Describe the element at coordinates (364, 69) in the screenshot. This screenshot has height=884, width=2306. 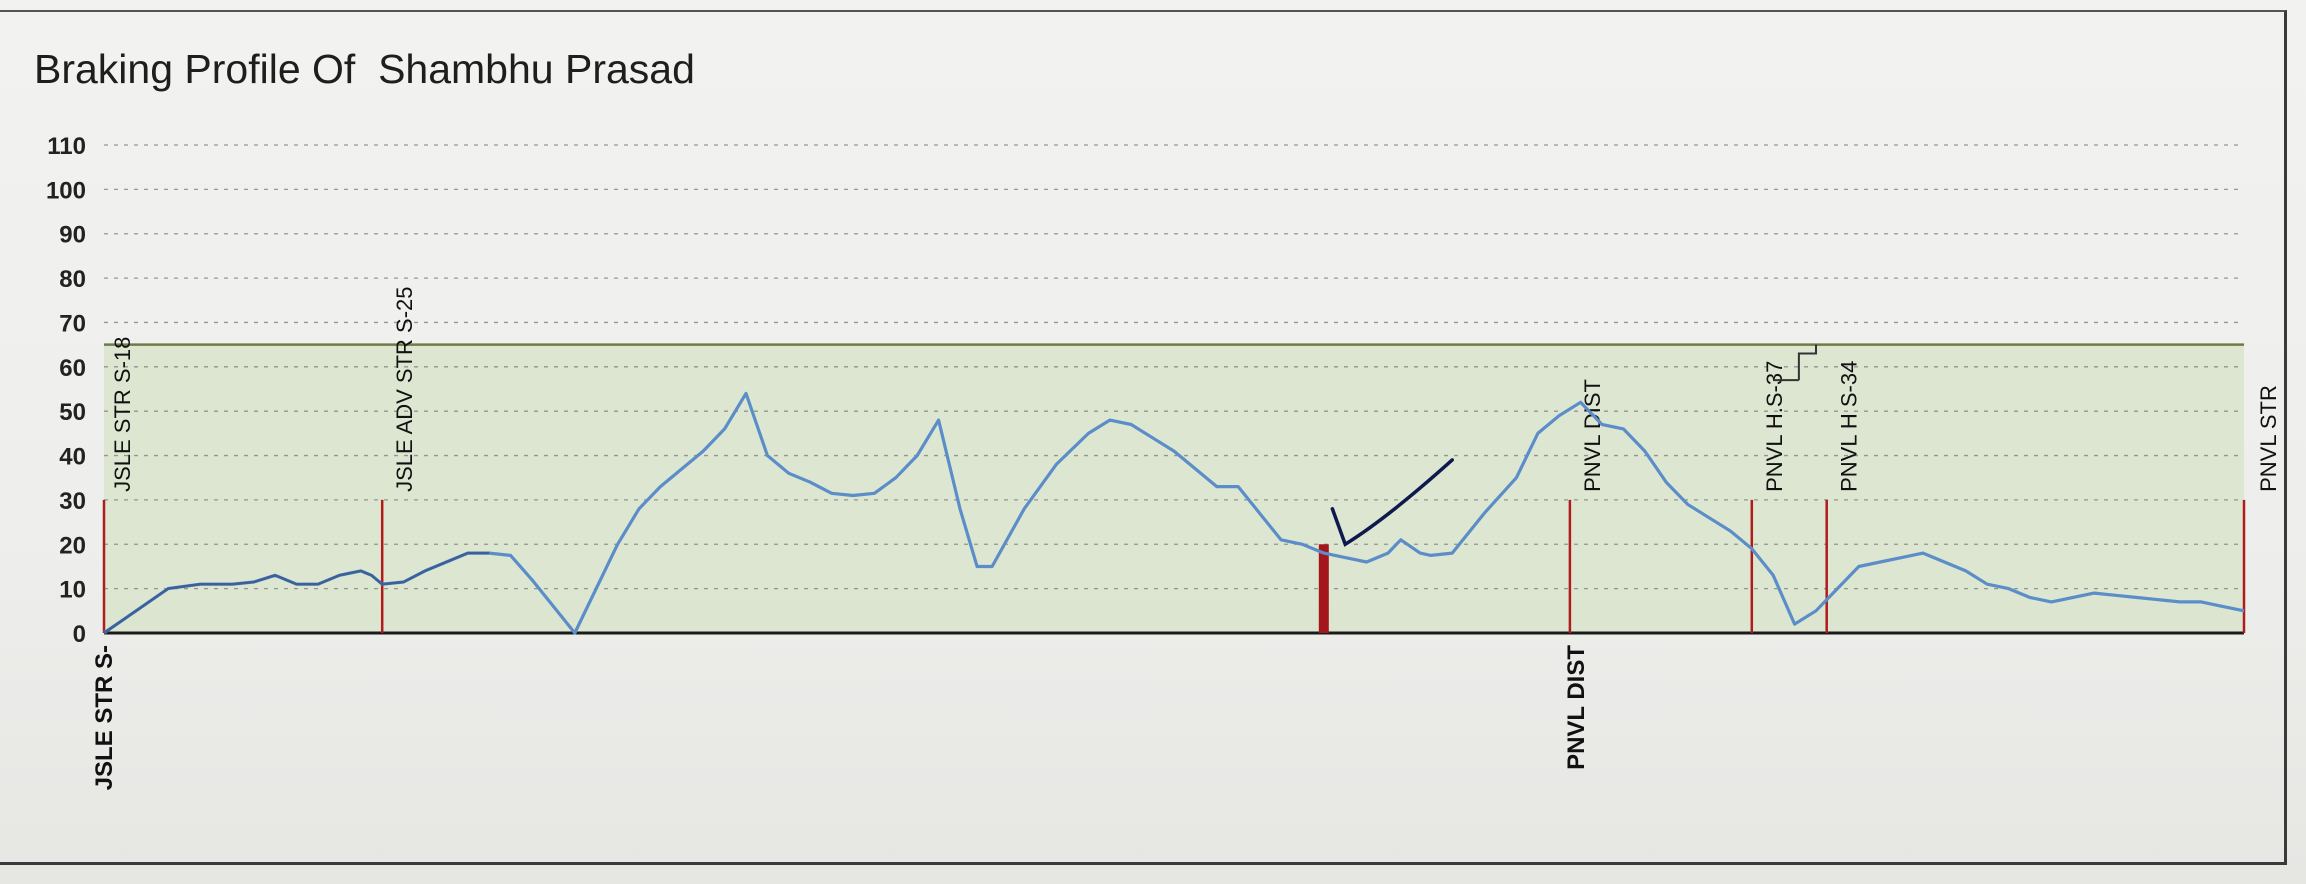
I see `chart-title: Braking Profile Of Shambhu Prasad` at that location.